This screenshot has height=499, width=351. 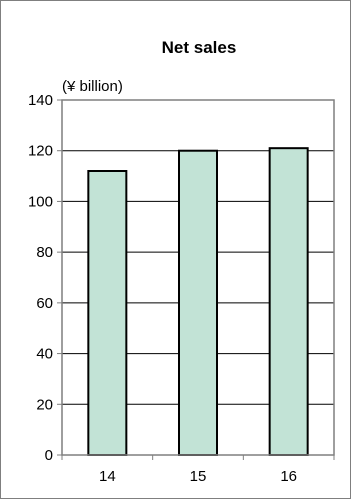 What do you see at coordinates (44, 354) in the screenshot?
I see `y-tick-label: 40` at bounding box center [44, 354].